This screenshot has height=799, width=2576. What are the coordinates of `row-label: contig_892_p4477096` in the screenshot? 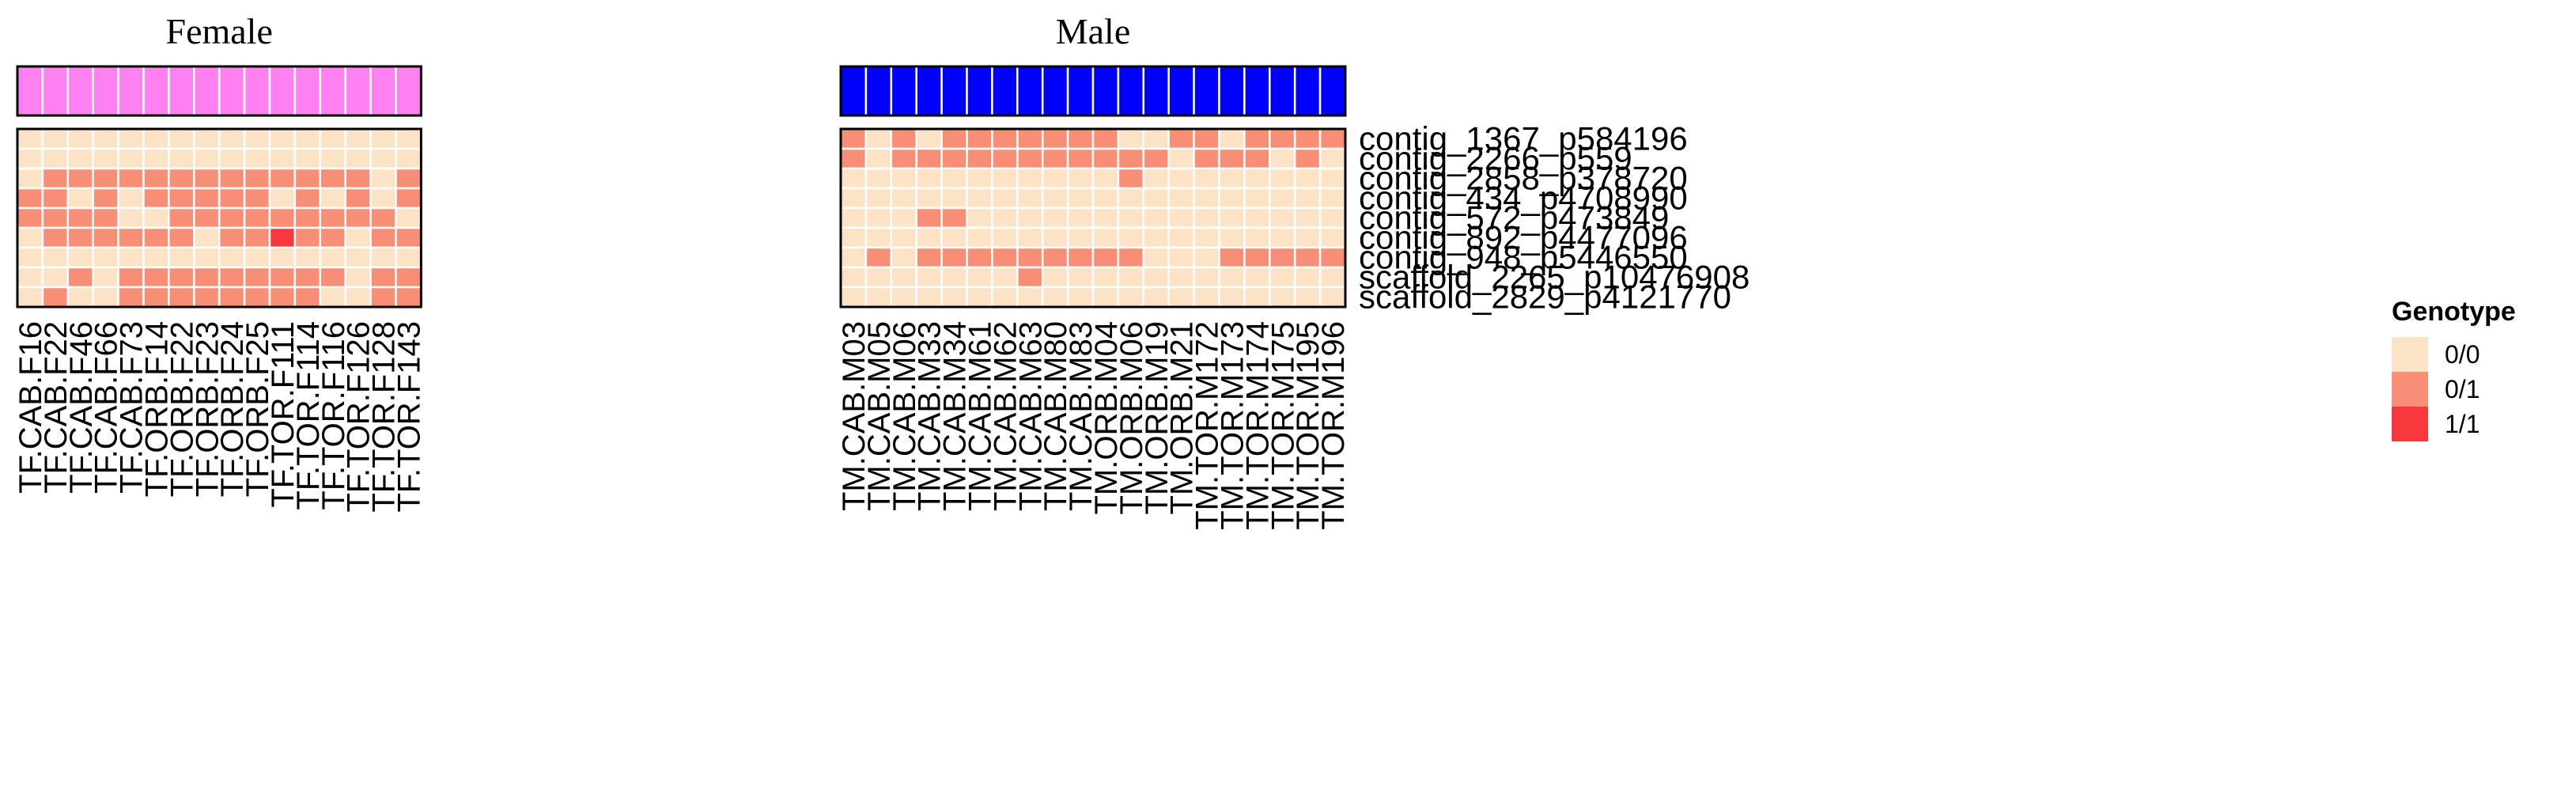 It's located at (1524, 237).